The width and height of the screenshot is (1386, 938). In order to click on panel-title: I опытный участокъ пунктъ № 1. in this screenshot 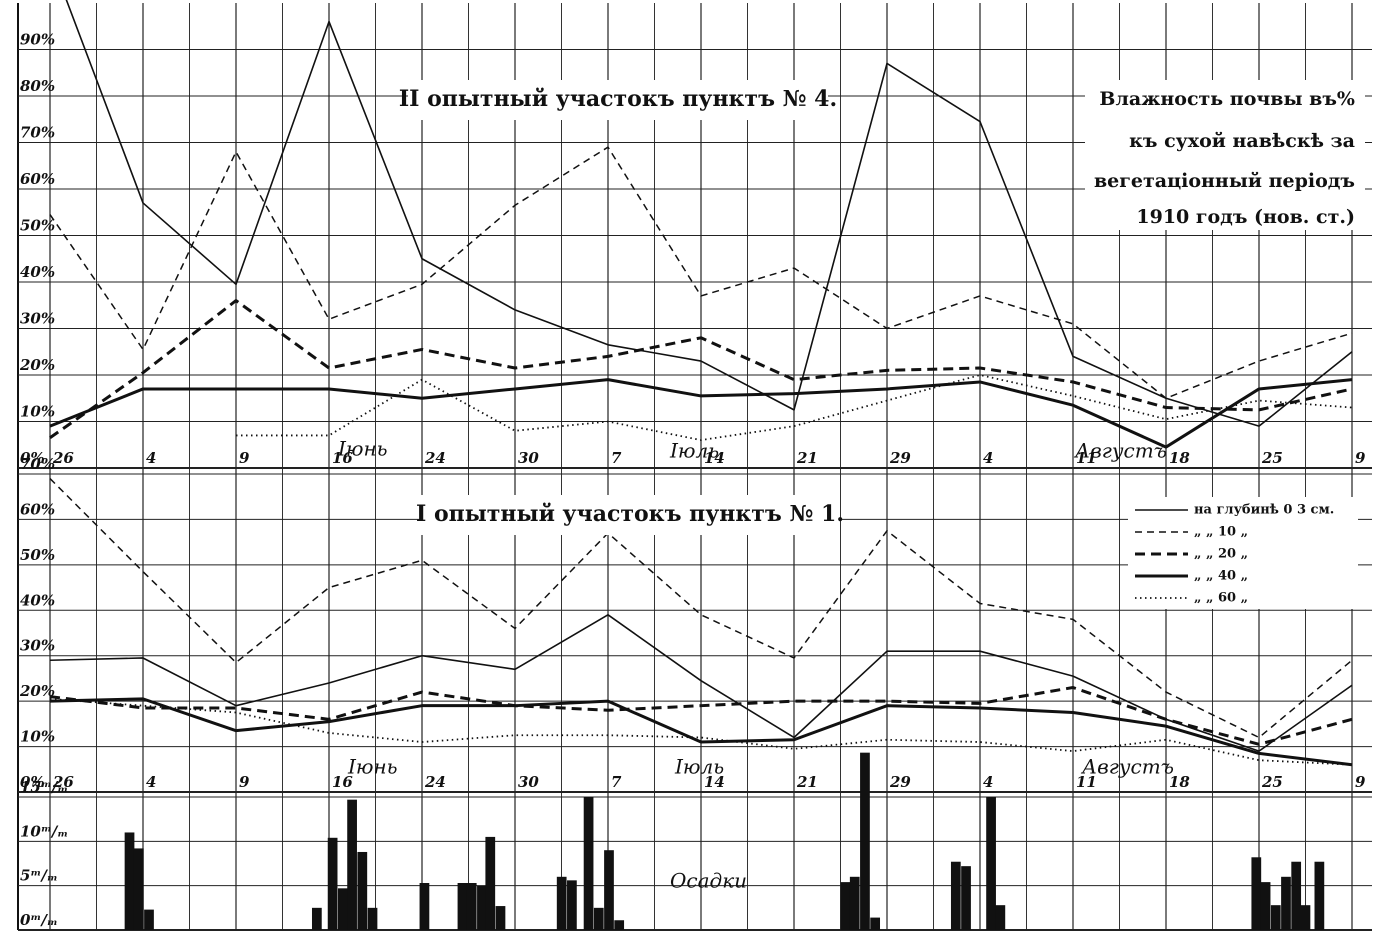, I will do `click(630, 514)`.